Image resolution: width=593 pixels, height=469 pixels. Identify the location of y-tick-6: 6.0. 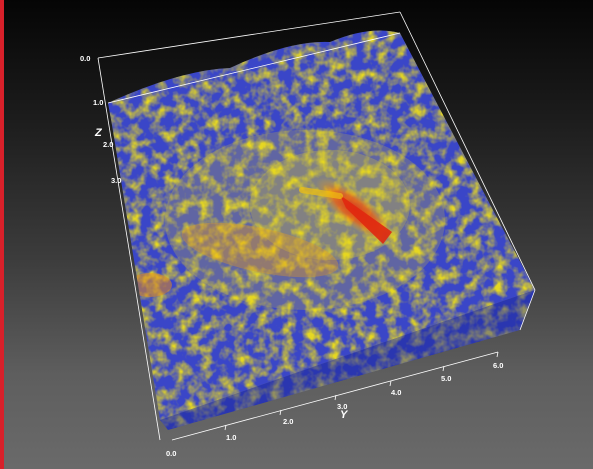
(498, 365).